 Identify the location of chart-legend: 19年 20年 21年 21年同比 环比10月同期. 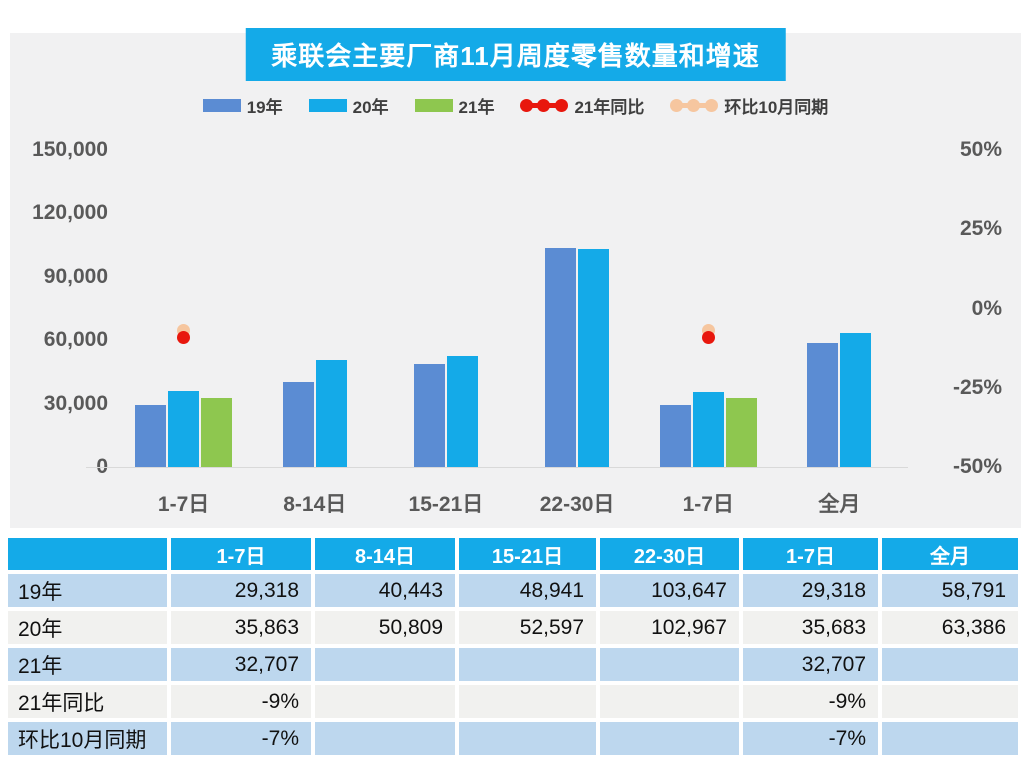
(515, 105).